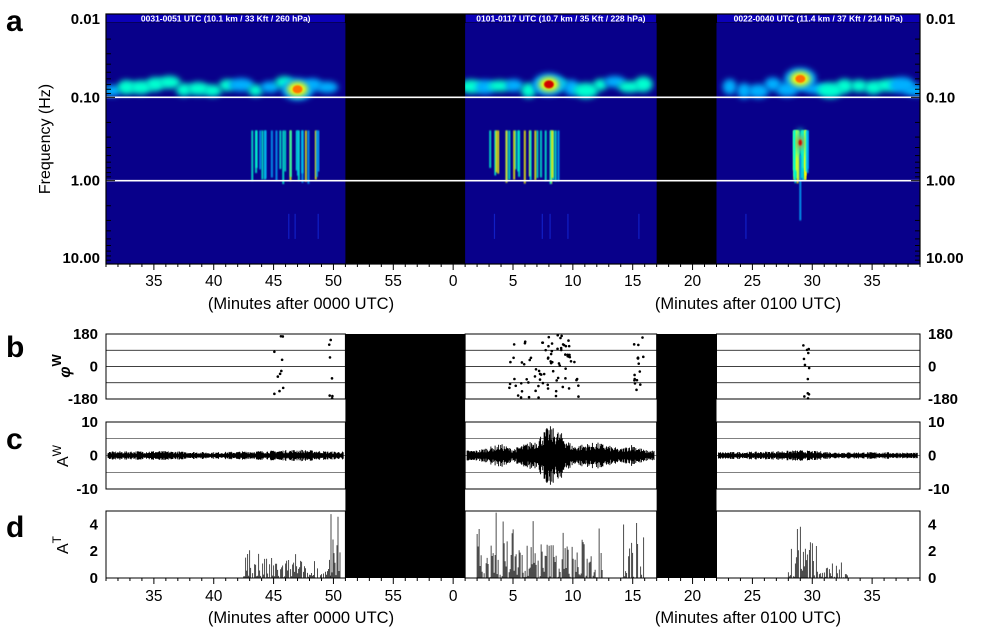 The image size is (981, 635). What do you see at coordinates (940, 19) in the screenshot?
I see `frequency-tick-right: 0.01` at bounding box center [940, 19].